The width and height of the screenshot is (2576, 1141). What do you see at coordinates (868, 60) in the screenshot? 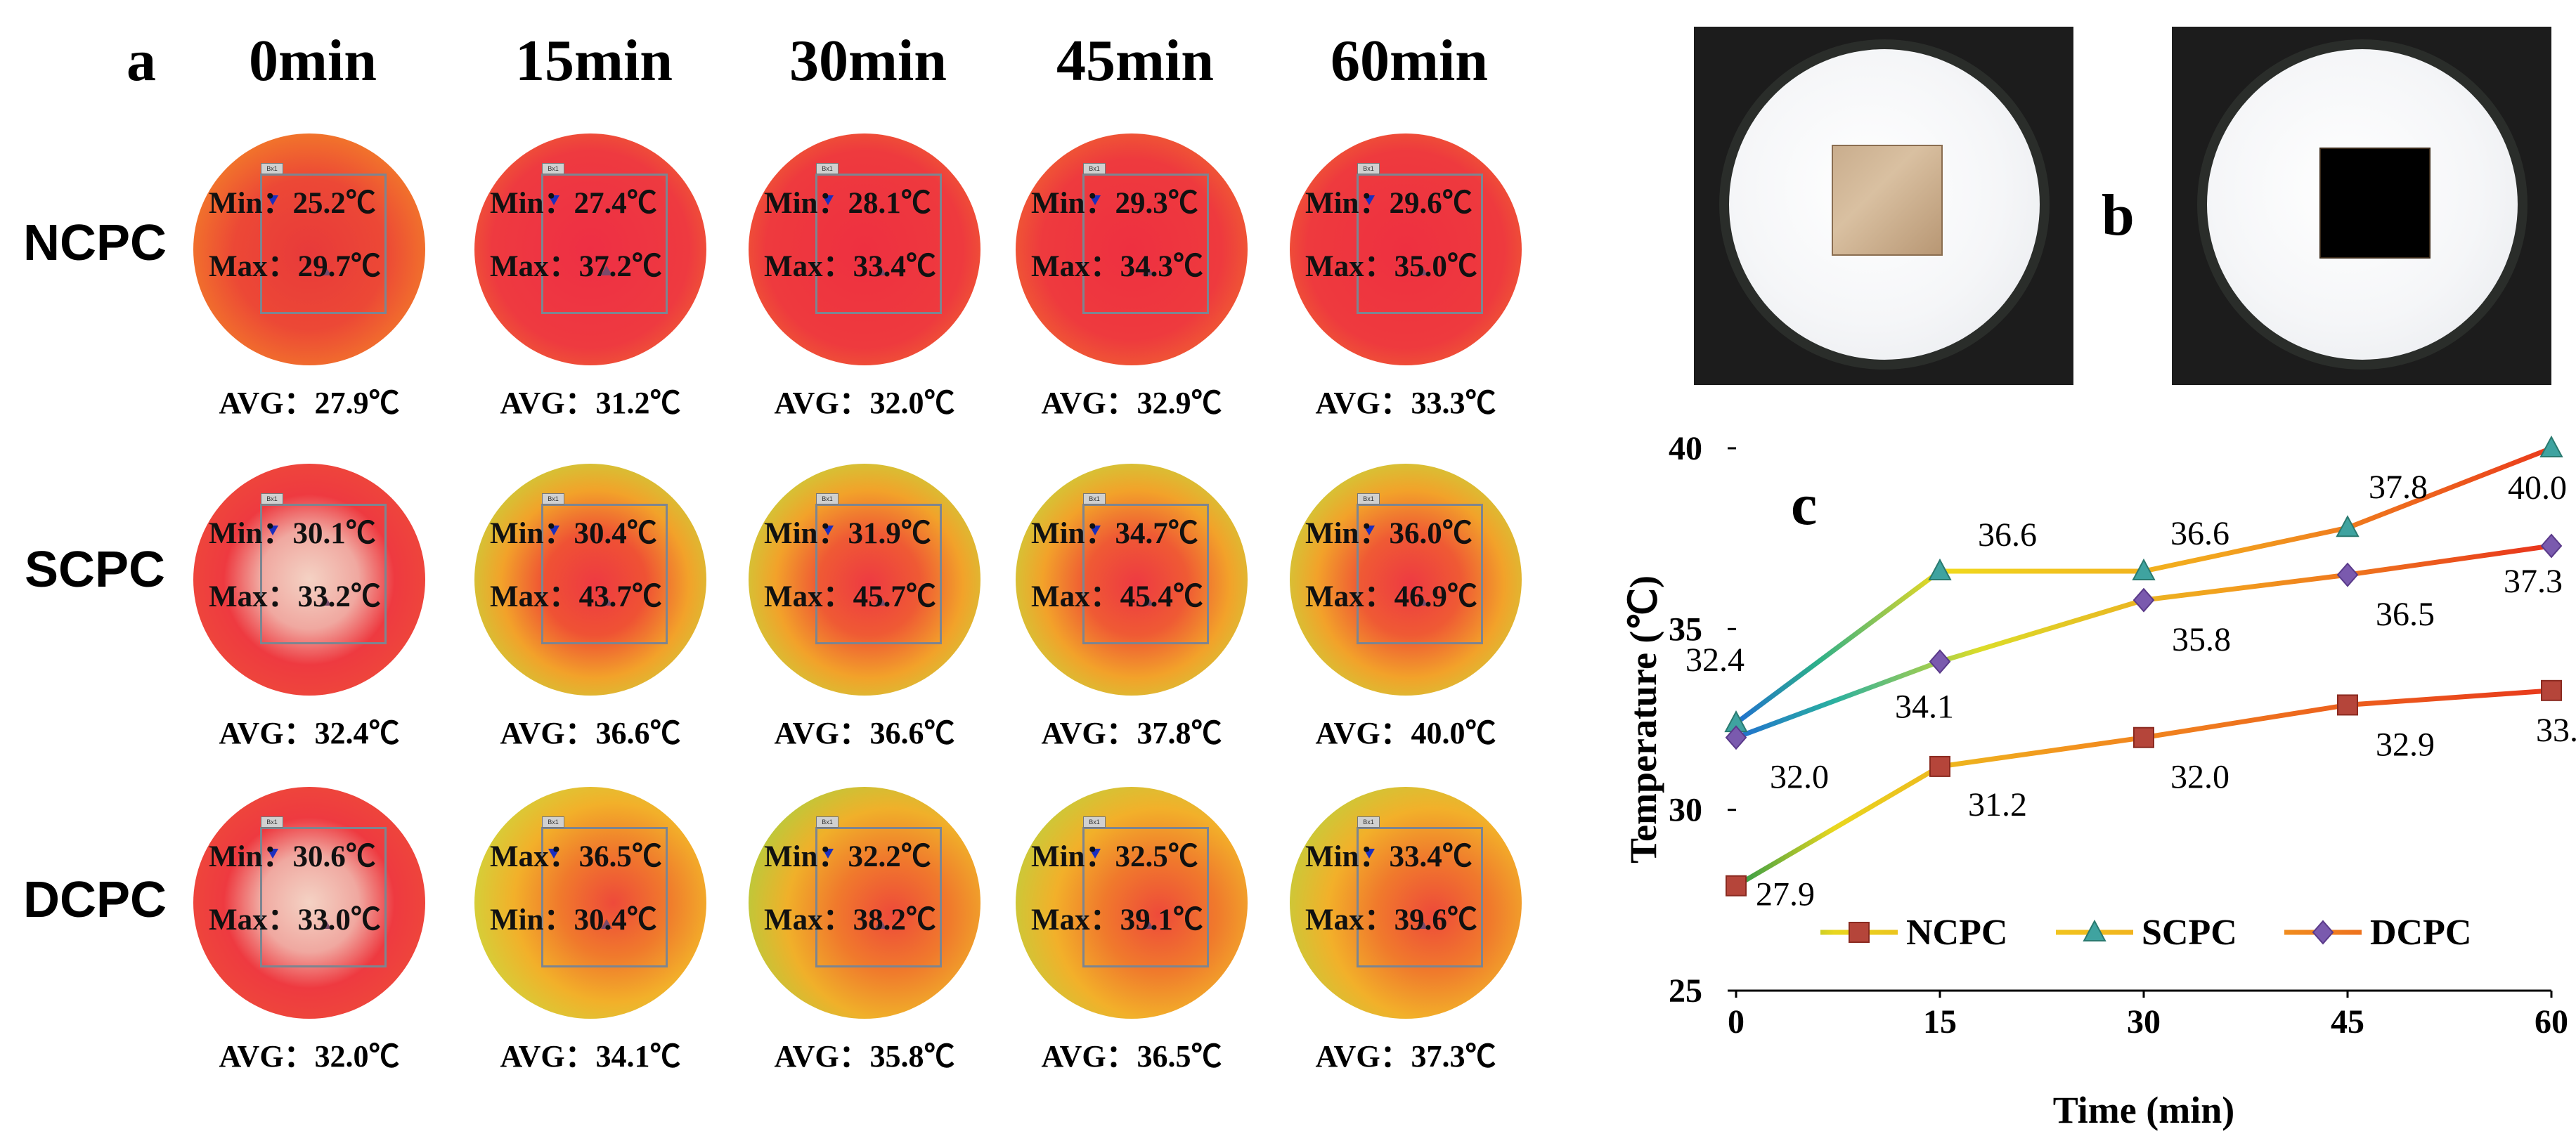
I see `time-label: 30min` at bounding box center [868, 60].